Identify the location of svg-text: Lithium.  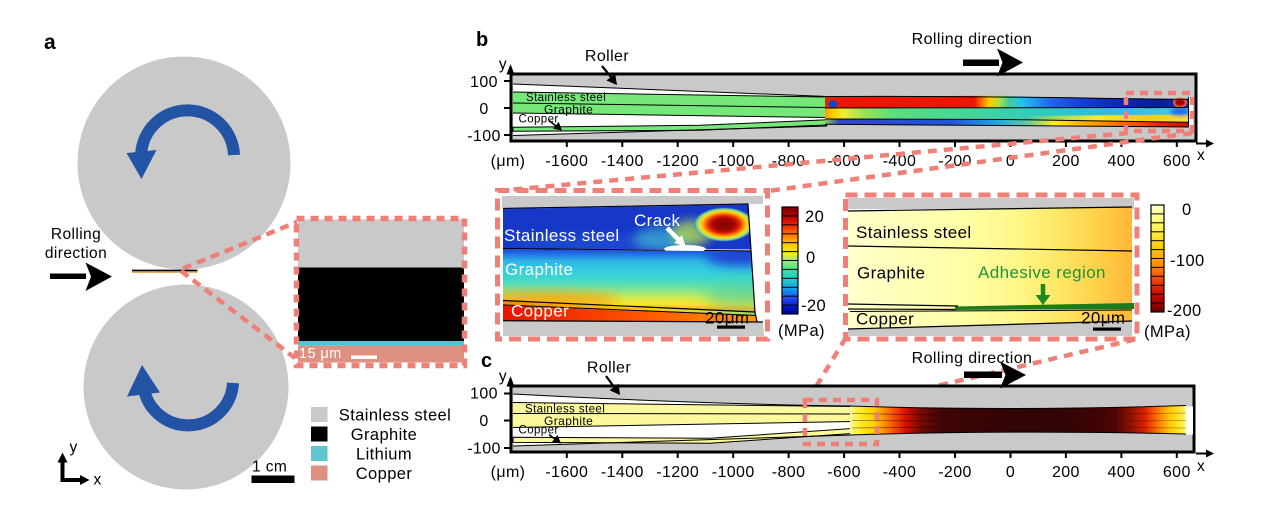
(384, 455).